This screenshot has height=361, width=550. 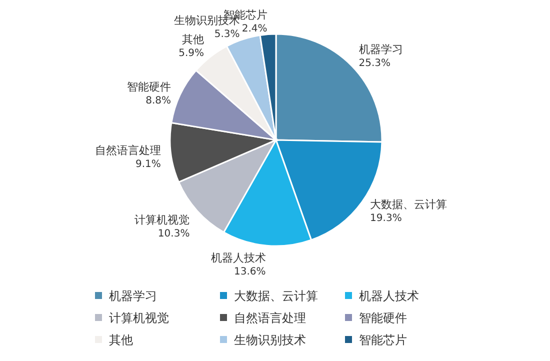 What do you see at coordinates (238, 258) in the screenshot?
I see `slice-label: 机器人技术` at bounding box center [238, 258].